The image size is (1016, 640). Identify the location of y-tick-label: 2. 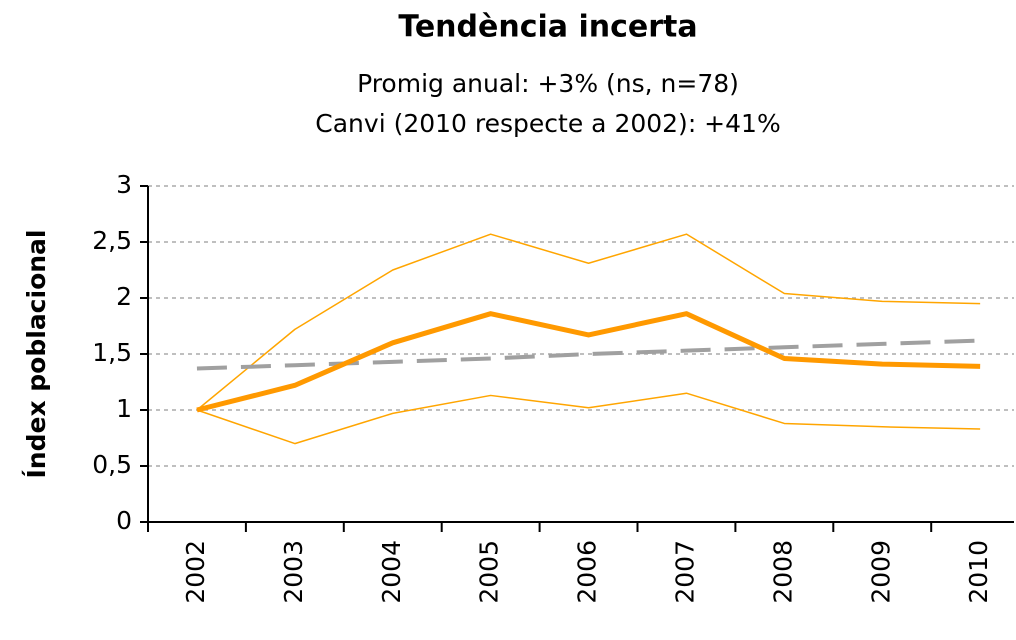
(124, 296).